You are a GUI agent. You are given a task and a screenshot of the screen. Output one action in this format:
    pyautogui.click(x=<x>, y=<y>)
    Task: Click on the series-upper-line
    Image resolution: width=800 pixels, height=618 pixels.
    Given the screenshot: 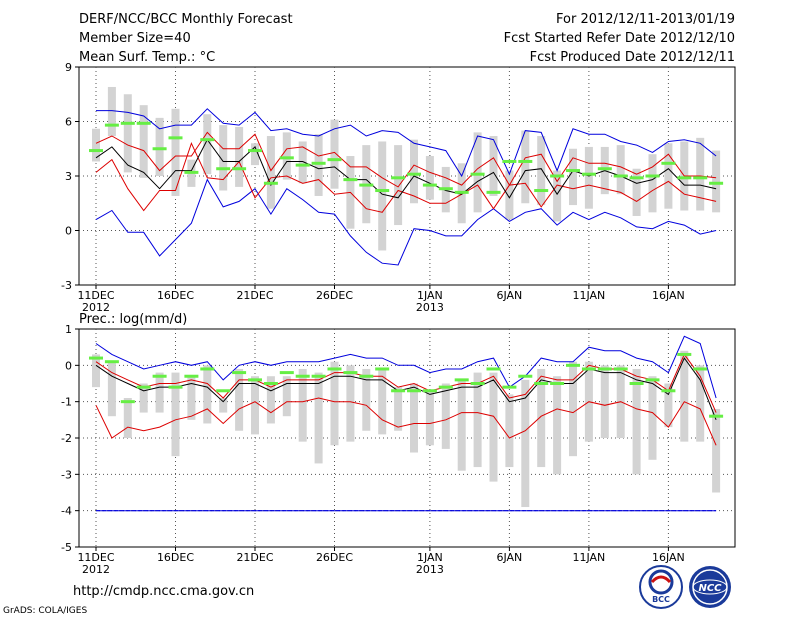 What is the action you would take?
    pyautogui.click(x=406, y=159)
    